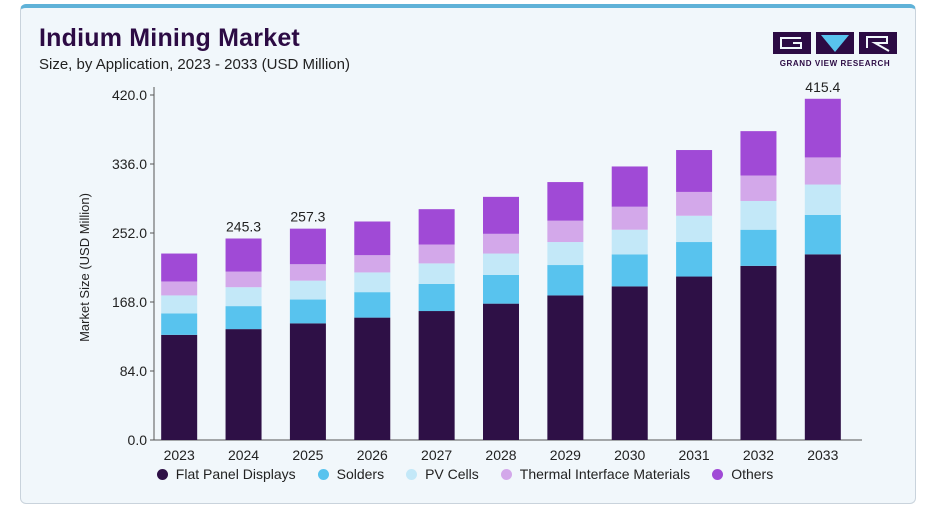 The width and height of the screenshot is (930, 511). Describe the element at coordinates (835, 63) in the screenshot. I see `brand-name: GRAND VIEW RESEARCH` at that location.